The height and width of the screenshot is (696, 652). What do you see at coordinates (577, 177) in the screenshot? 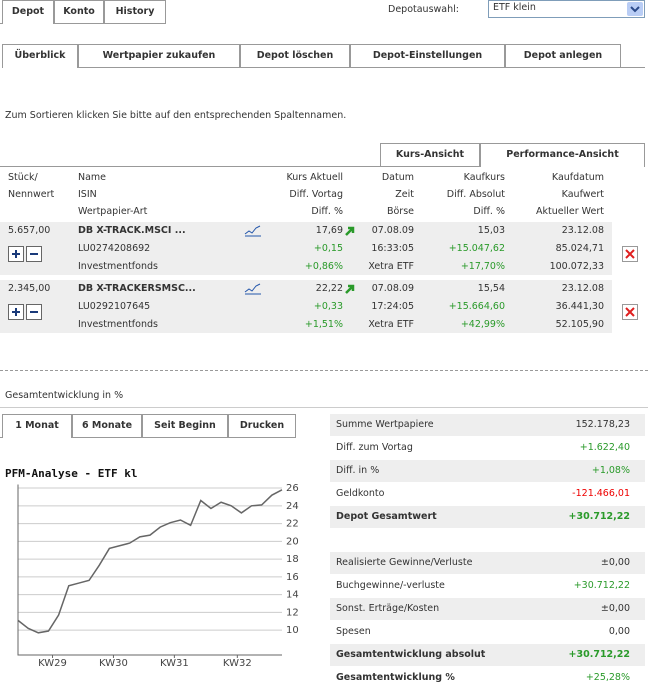
I see `column-header: Kaufdatum` at bounding box center [577, 177].